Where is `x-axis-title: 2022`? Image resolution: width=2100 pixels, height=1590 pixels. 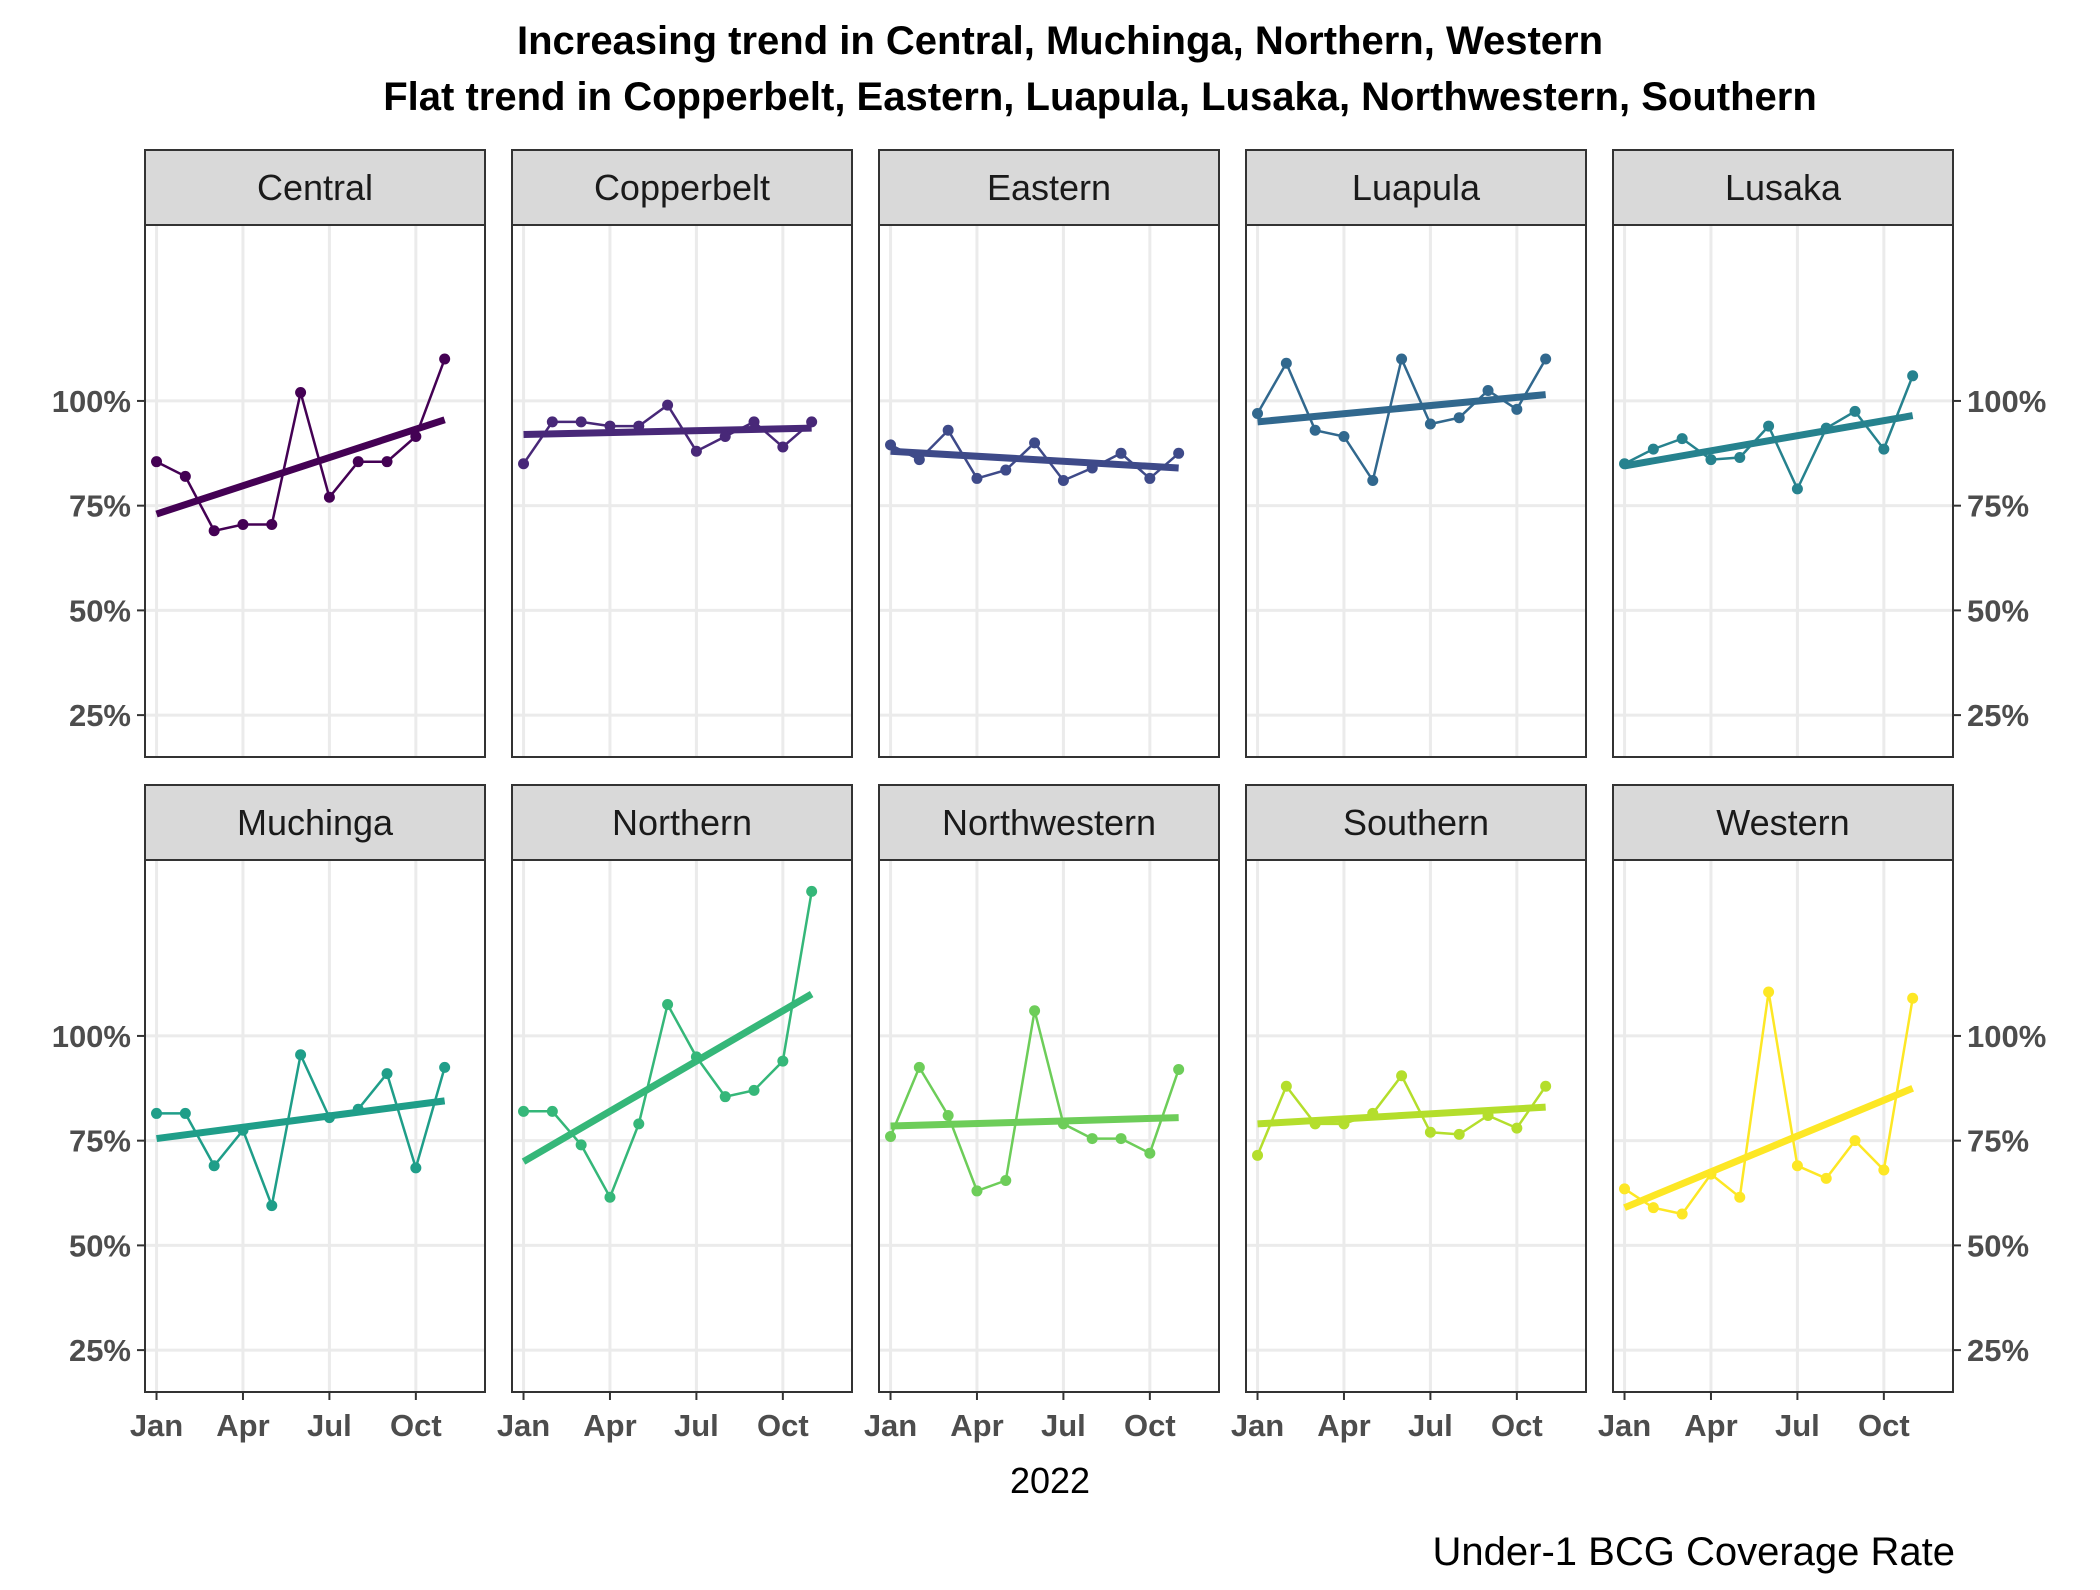
x-axis-title: 2022 is located at coordinates (1050, 1480).